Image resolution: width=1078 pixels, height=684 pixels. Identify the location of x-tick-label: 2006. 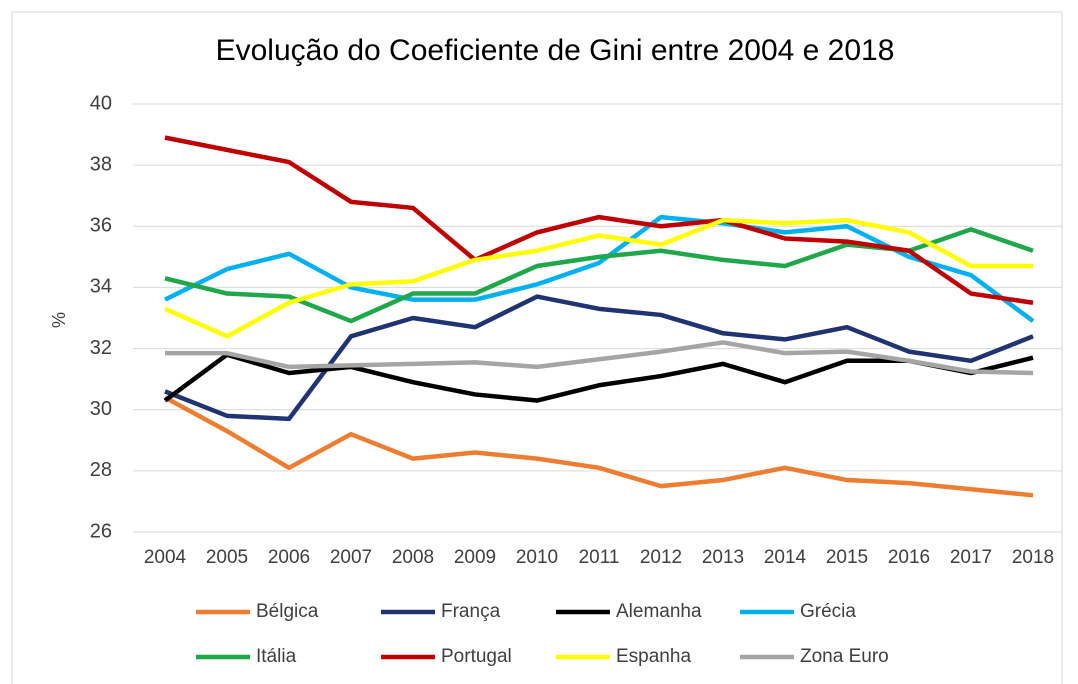
(289, 557).